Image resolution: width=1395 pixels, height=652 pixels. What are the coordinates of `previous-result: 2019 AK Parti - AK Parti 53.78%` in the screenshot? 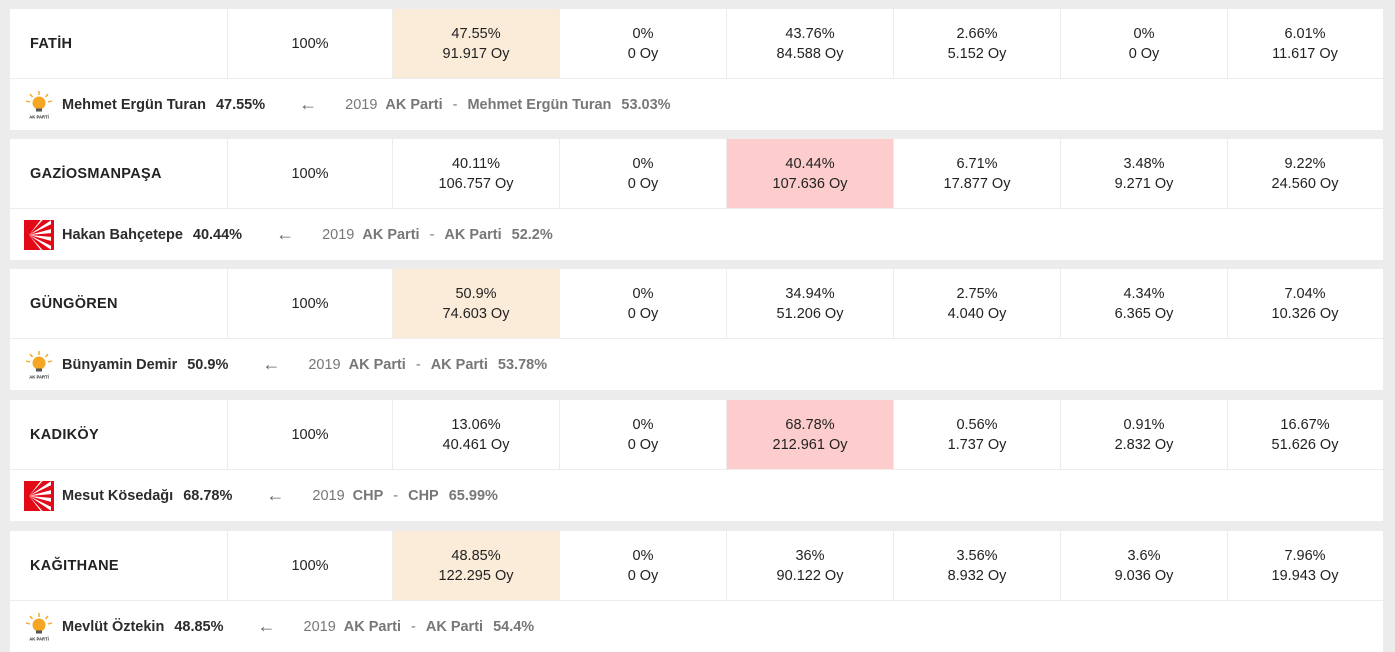 It's located at (428, 364).